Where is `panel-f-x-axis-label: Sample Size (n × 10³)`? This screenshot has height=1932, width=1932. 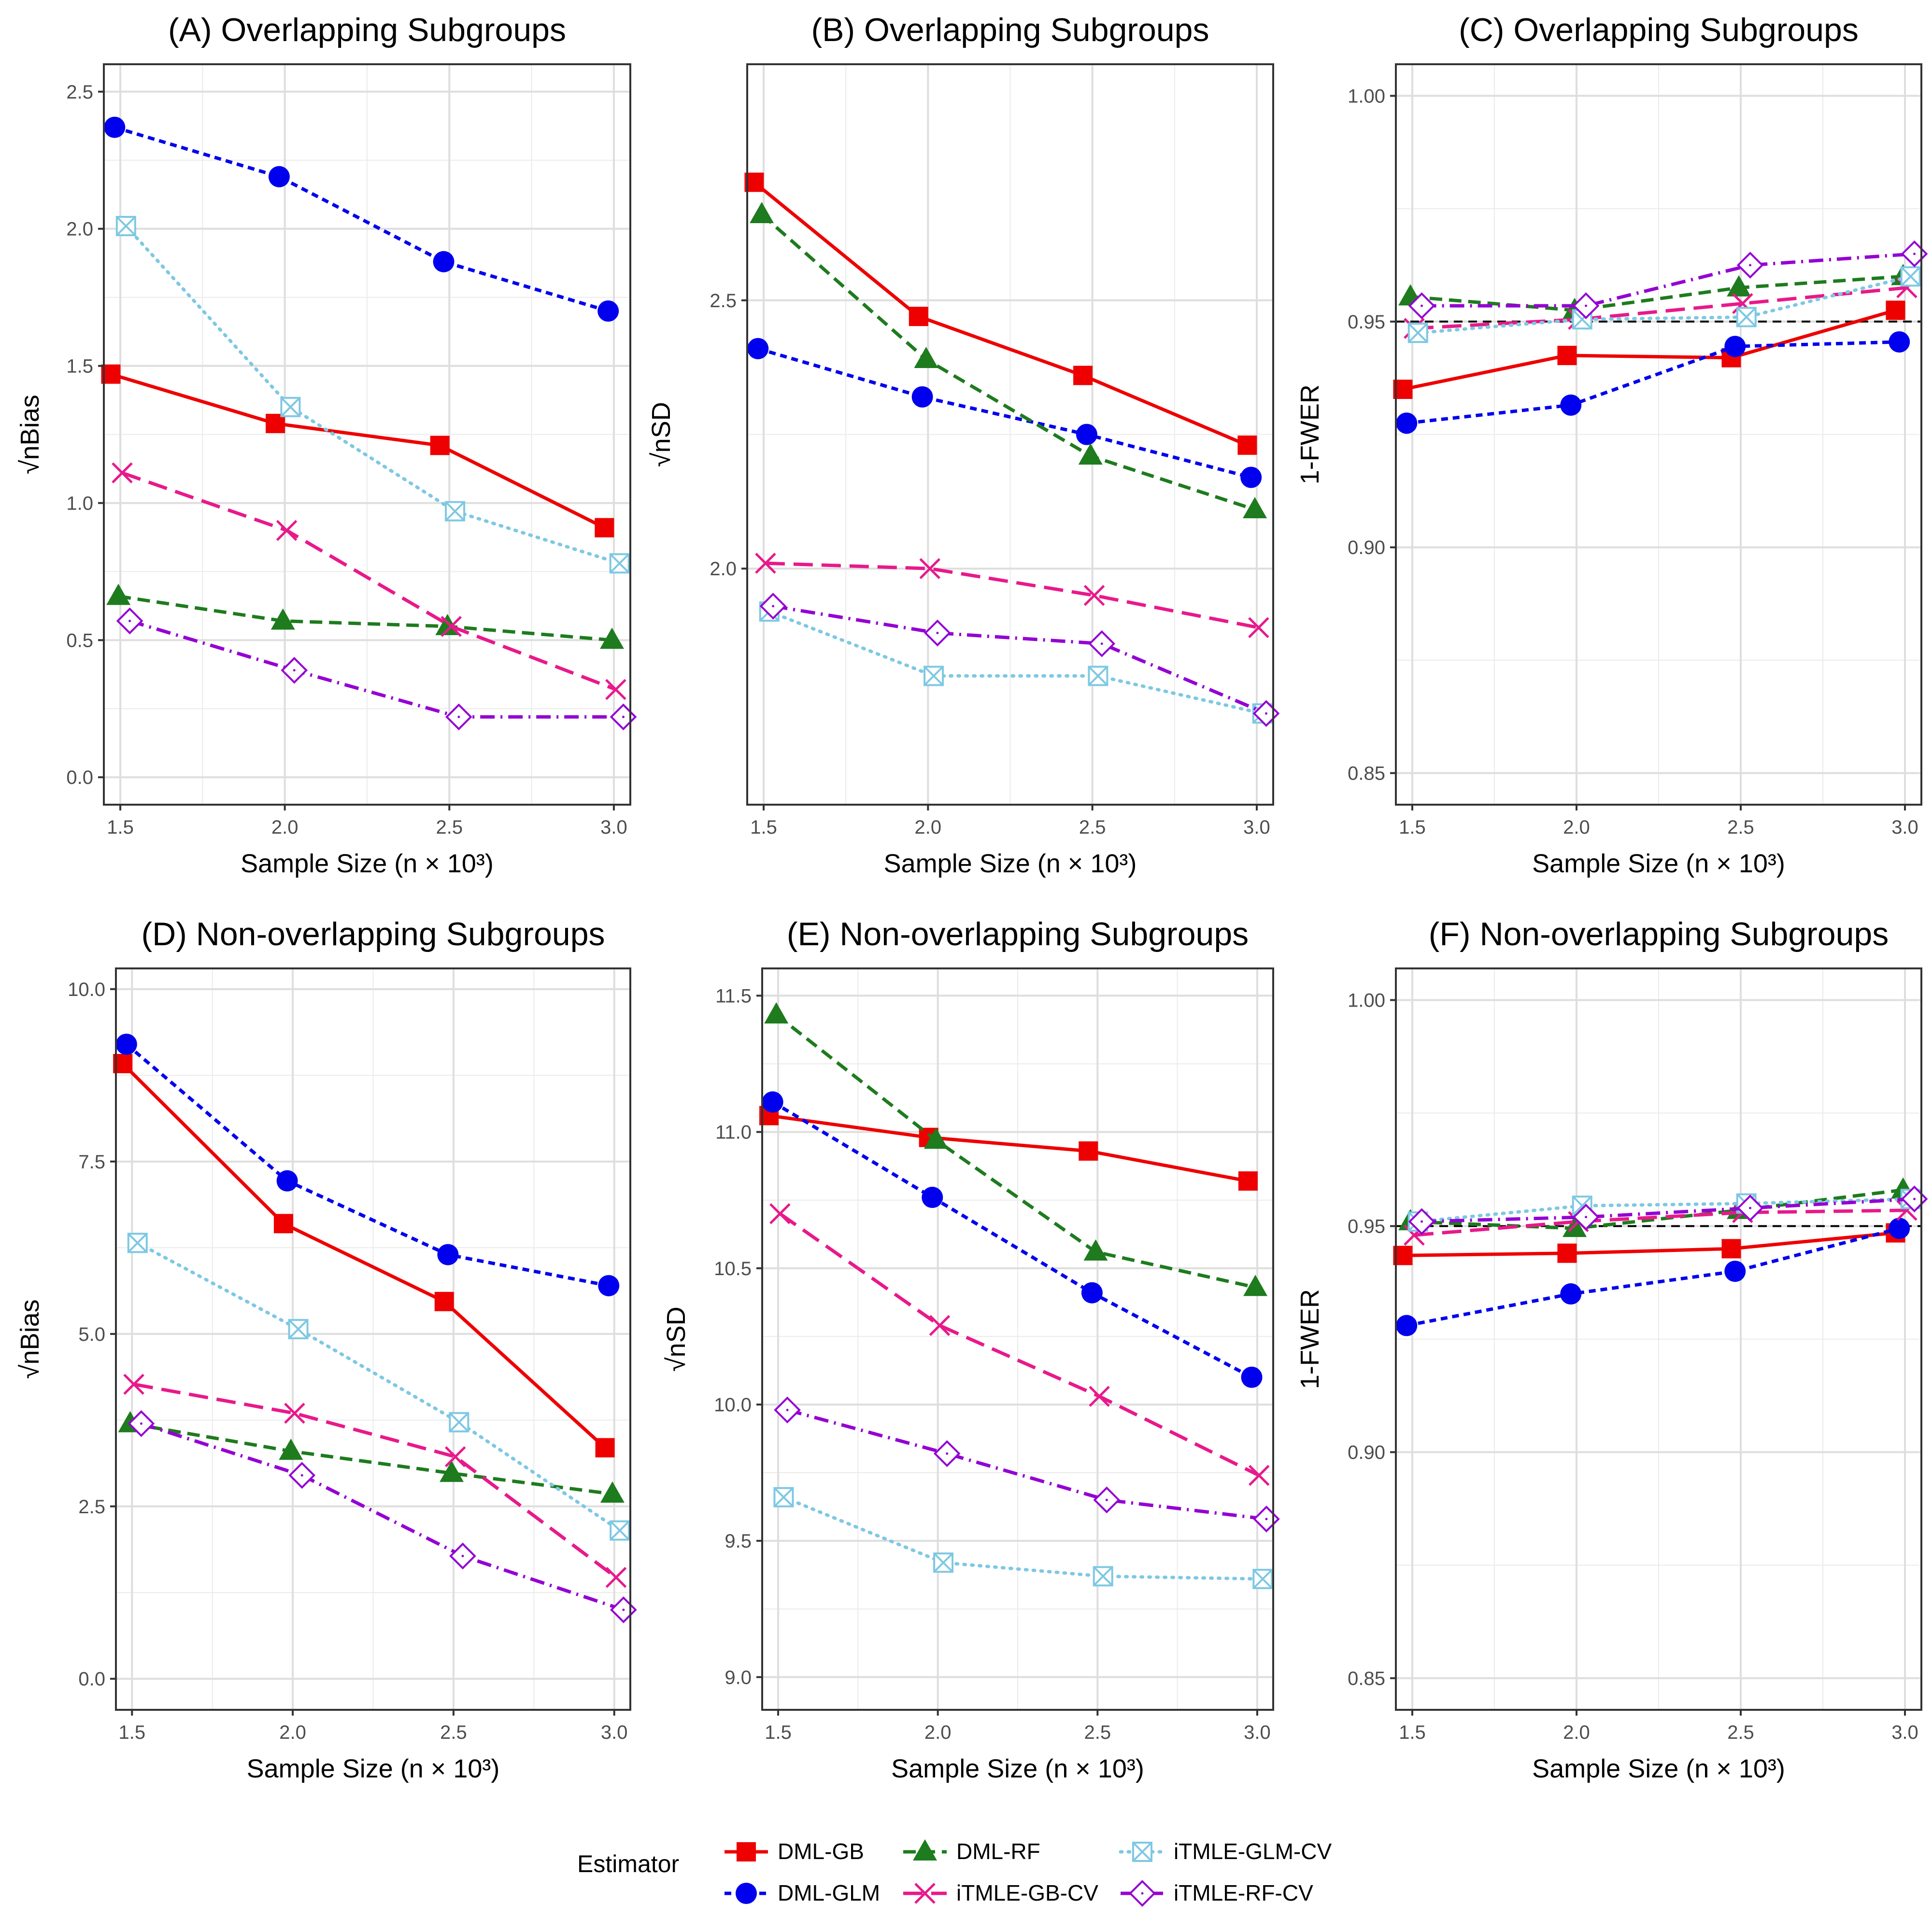 panel-f-x-axis-label: Sample Size (n × 10³) is located at coordinates (1658, 1768).